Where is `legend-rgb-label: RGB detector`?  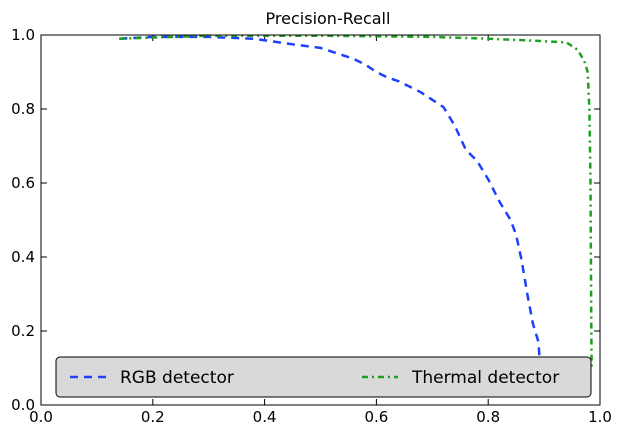 legend-rgb-label: RGB detector is located at coordinates (177, 378).